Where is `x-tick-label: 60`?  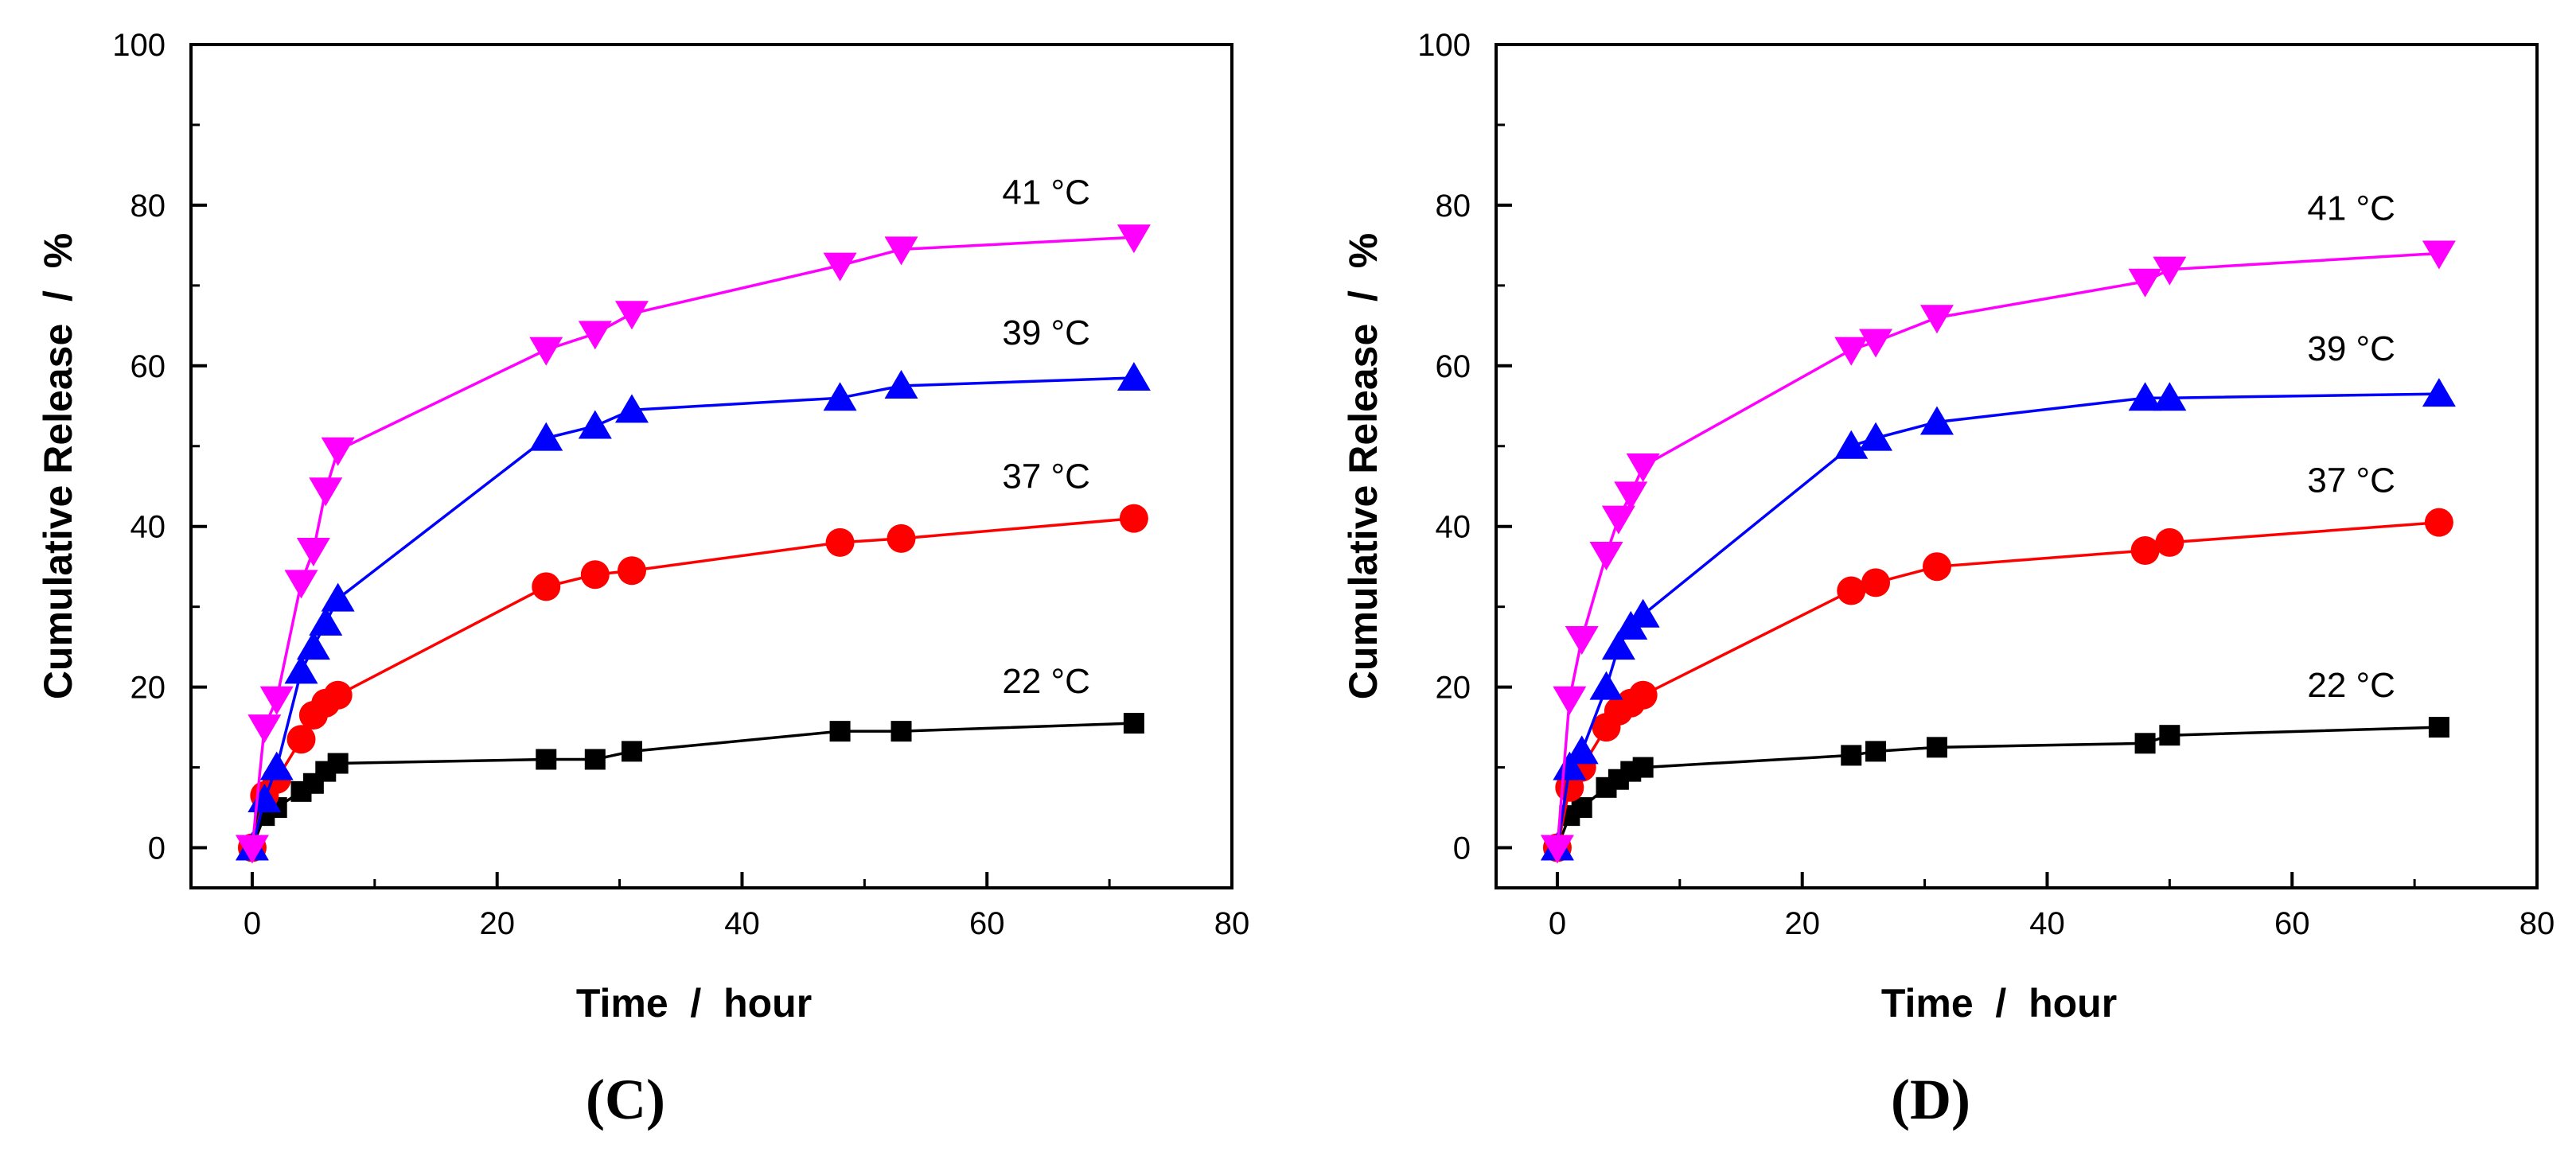 x-tick-label: 60 is located at coordinates (987, 923).